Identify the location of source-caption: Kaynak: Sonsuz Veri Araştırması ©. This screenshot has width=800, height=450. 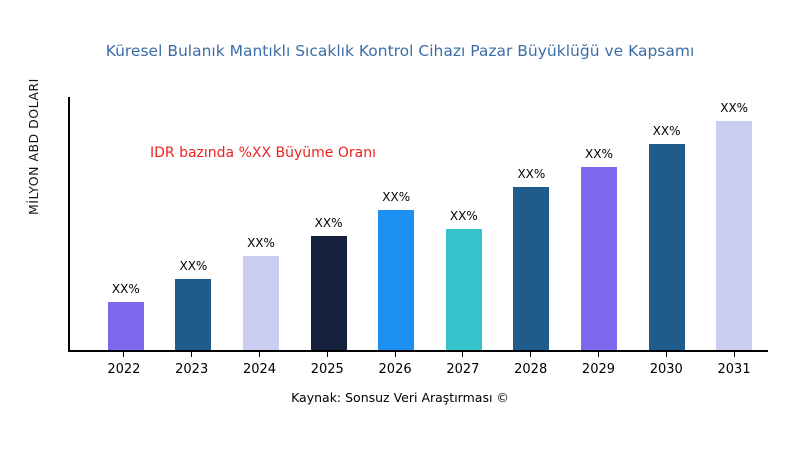
(400, 397).